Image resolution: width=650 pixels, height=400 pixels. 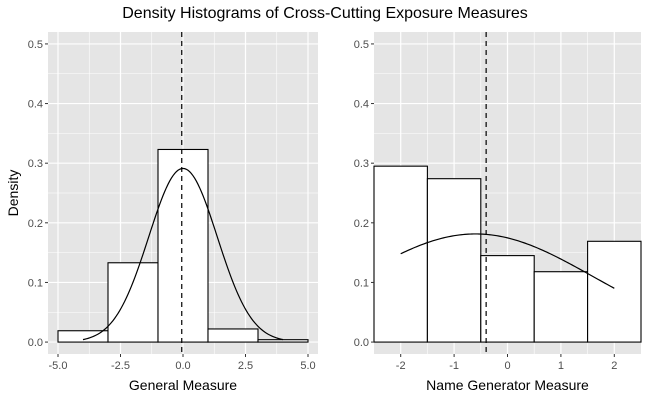 I want to click on x-tick-label: 2.5, so click(x=245, y=366).